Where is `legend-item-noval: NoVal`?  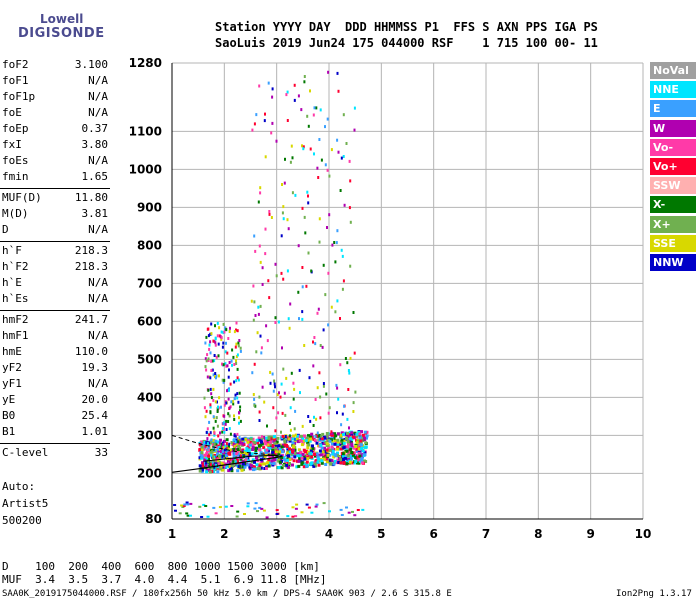 legend-item-noval: NoVal is located at coordinates (673, 70).